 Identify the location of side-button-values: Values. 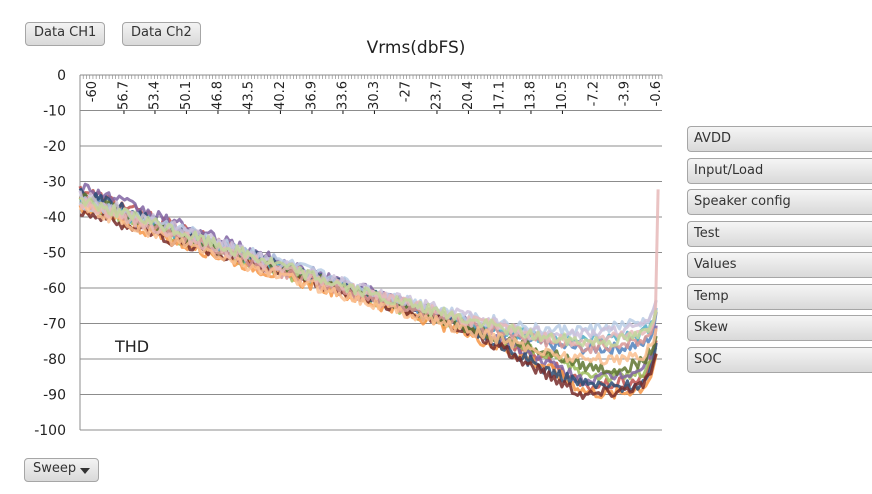
(779, 265).